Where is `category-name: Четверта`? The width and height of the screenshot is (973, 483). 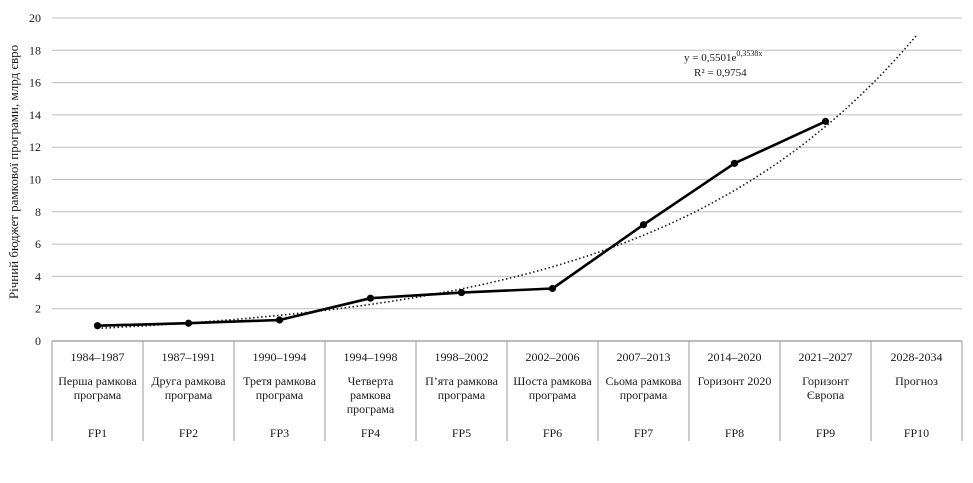
category-name: Четверта is located at coordinates (371, 381).